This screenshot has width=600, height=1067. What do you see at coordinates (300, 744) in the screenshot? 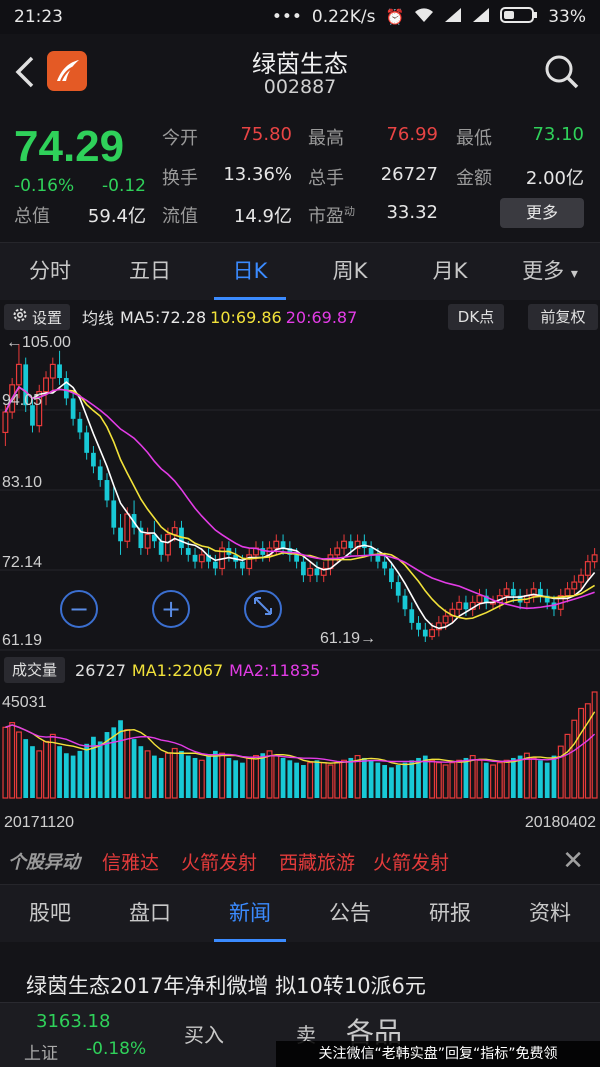
I see `volume-chart: 45031` at bounding box center [300, 744].